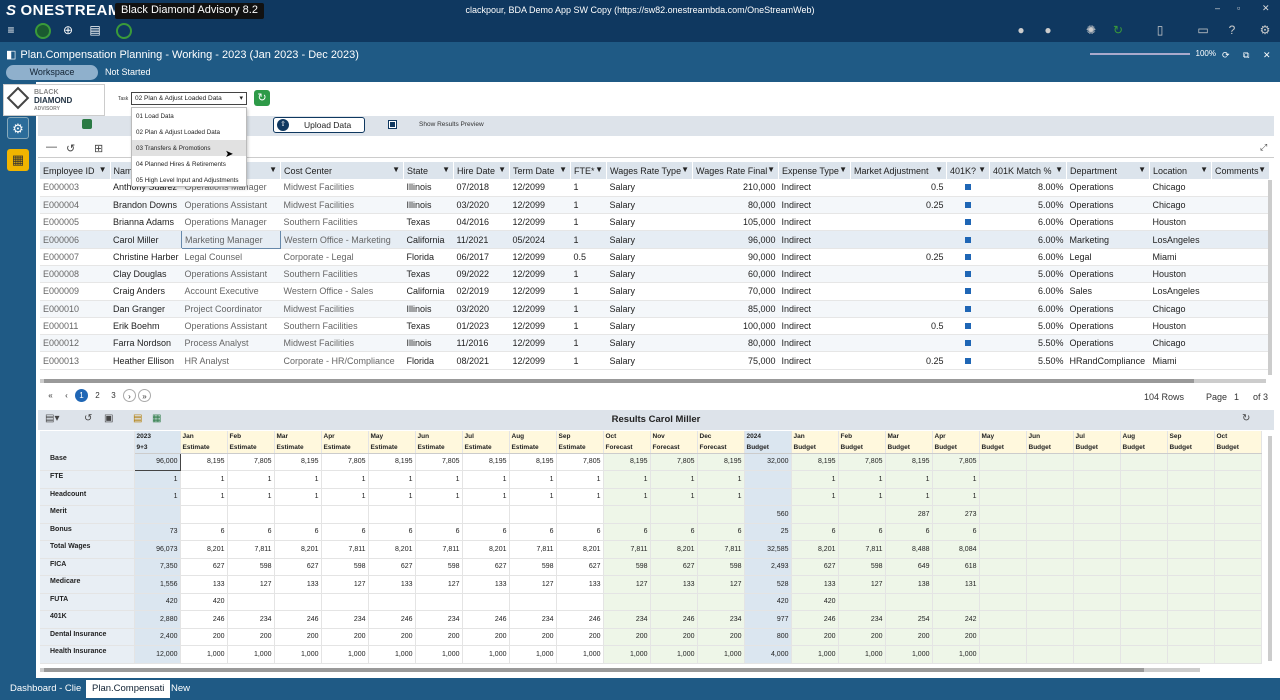 The height and width of the screenshot is (700, 1280). What do you see at coordinates (75, 222) in the screenshot?
I see `table-cell: E000005` at bounding box center [75, 222].